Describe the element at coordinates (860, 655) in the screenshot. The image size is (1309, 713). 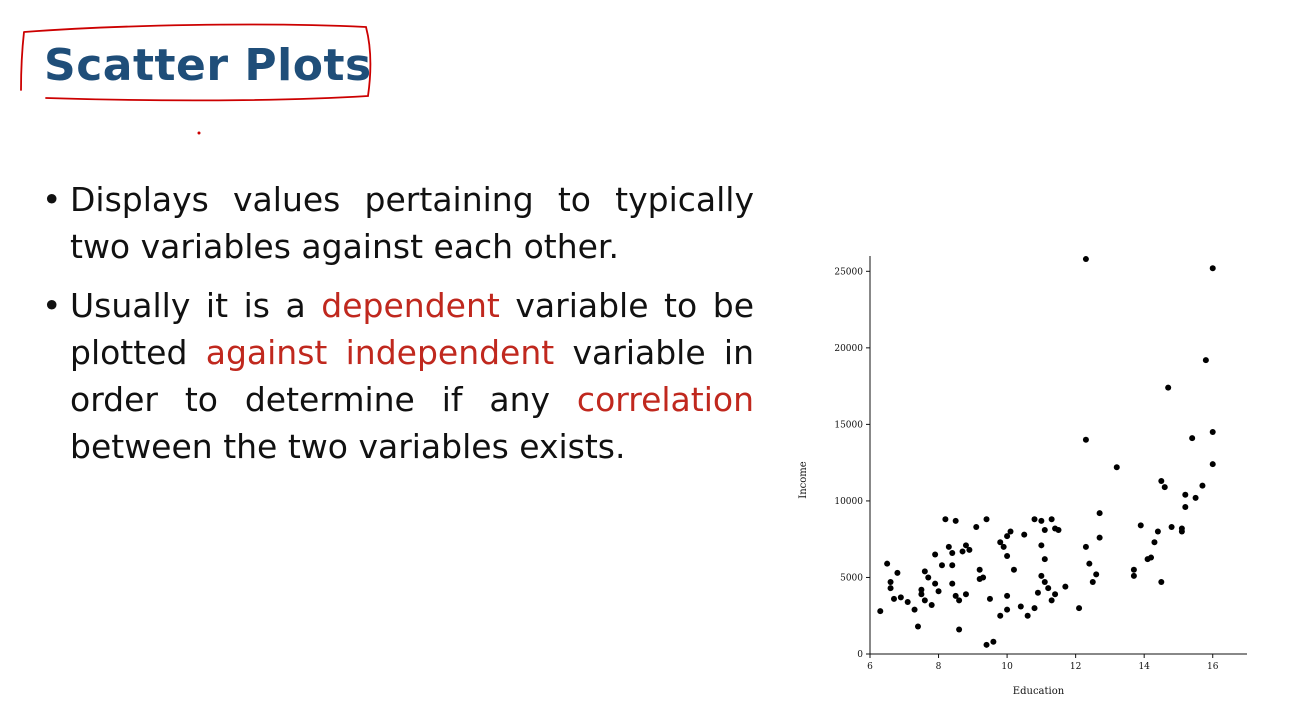
I see `y-tick-label: 0` at that location.